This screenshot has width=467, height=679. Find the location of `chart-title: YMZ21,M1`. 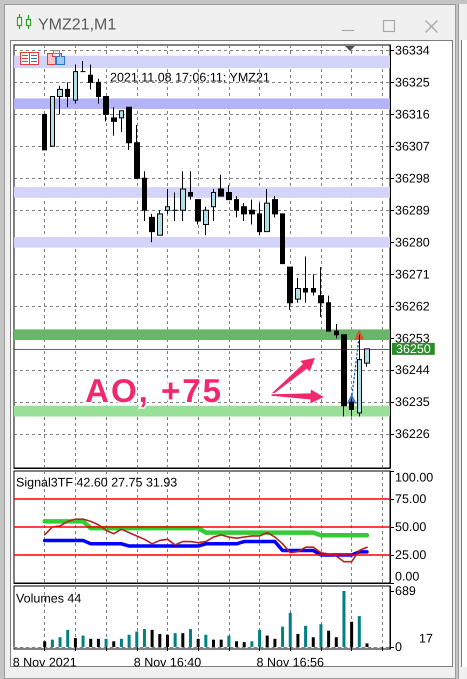

chart-title: YMZ21,M1 is located at coordinates (77, 25).